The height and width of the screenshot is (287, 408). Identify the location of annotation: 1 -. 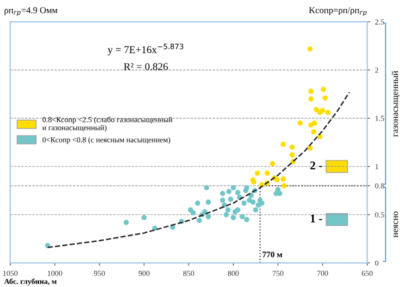
(316, 218).